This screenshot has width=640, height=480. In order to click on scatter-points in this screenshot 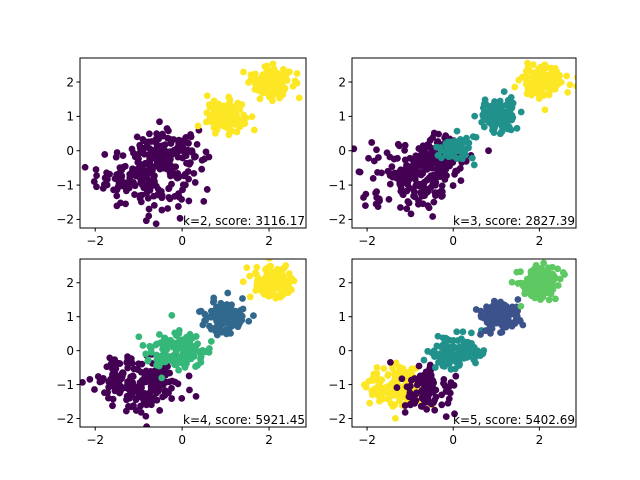, I will do `click(192, 144)`.